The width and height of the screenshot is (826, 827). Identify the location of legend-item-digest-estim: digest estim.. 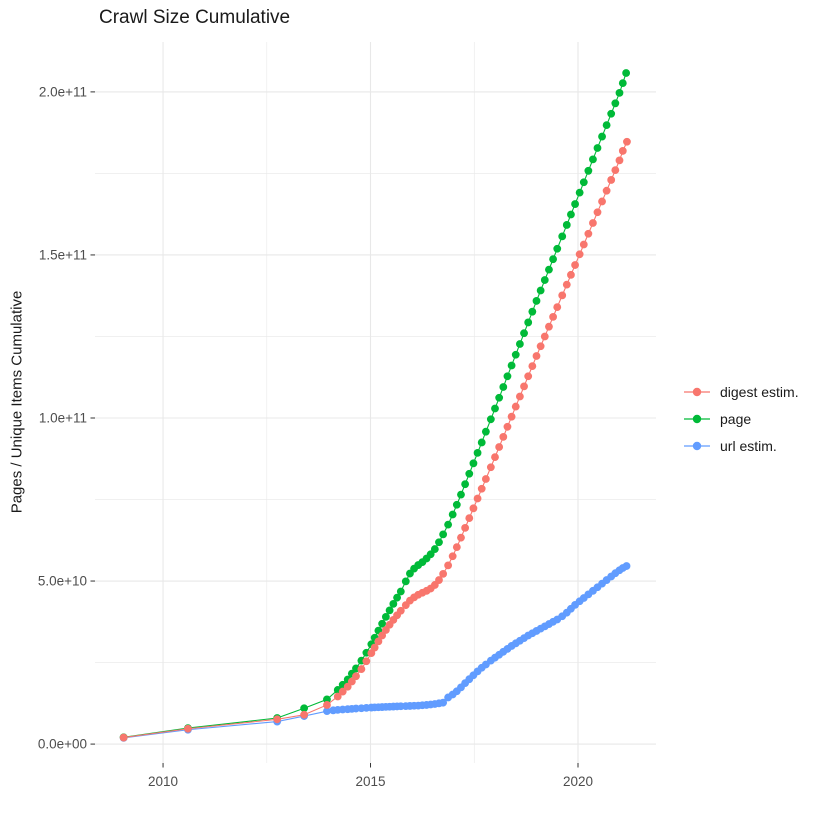
(740, 391).